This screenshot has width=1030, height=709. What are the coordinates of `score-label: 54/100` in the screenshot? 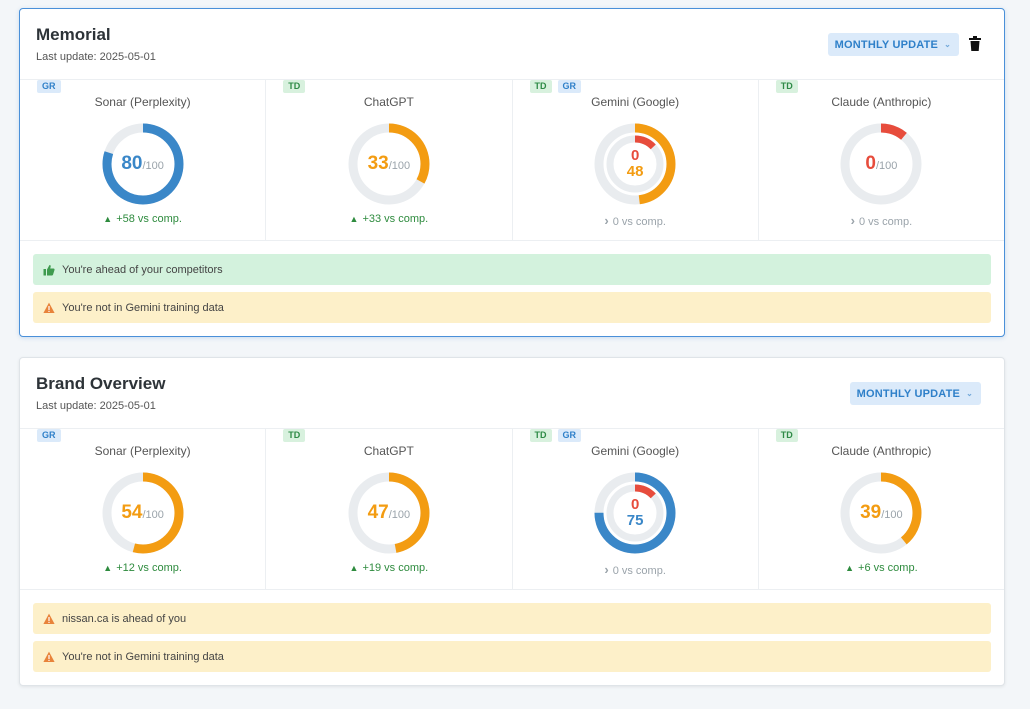 It's located at (143, 513).